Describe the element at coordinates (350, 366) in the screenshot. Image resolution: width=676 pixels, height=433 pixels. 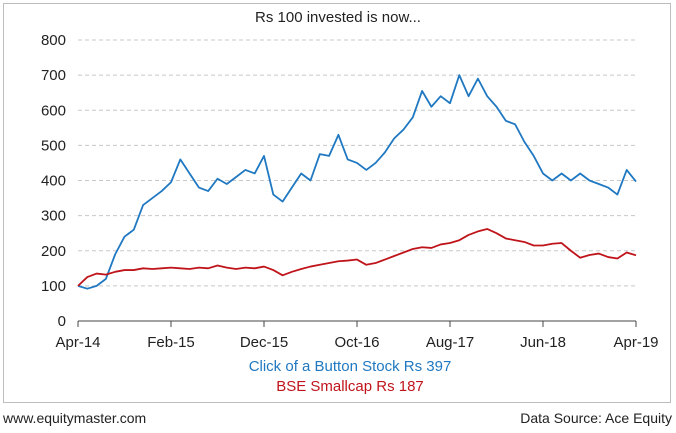
I see `legend-entry-stock: Click of a Button Stock Rs 397` at that location.